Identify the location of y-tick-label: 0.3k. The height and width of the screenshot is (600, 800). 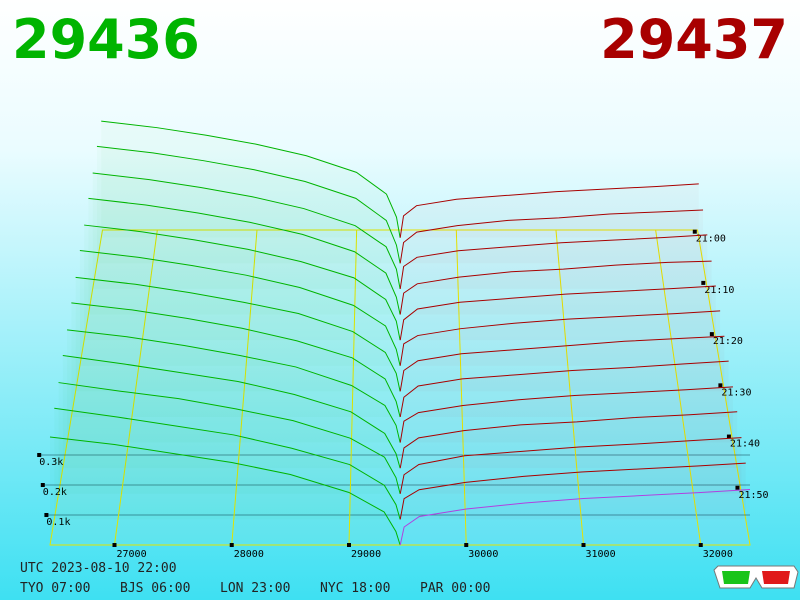
(51, 462).